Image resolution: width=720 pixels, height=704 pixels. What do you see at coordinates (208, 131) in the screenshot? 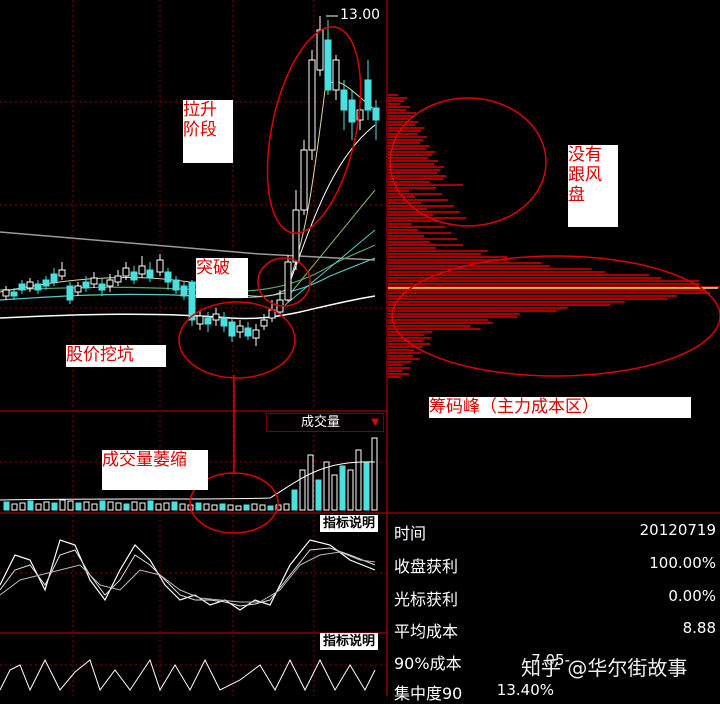
I see `lift-phase-annotation: 拉升阶段` at bounding box center [208, 131].